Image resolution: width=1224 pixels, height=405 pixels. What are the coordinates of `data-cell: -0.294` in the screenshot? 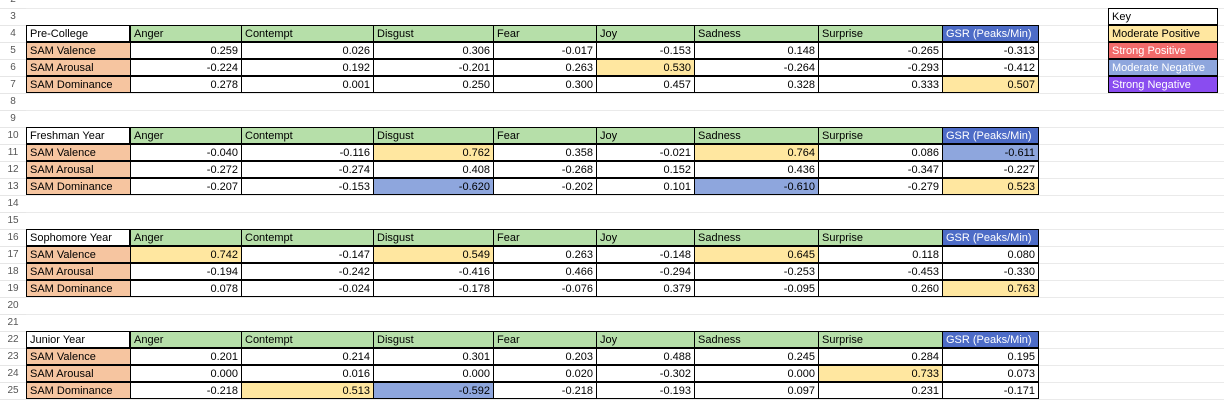 It's located at (645, 271).